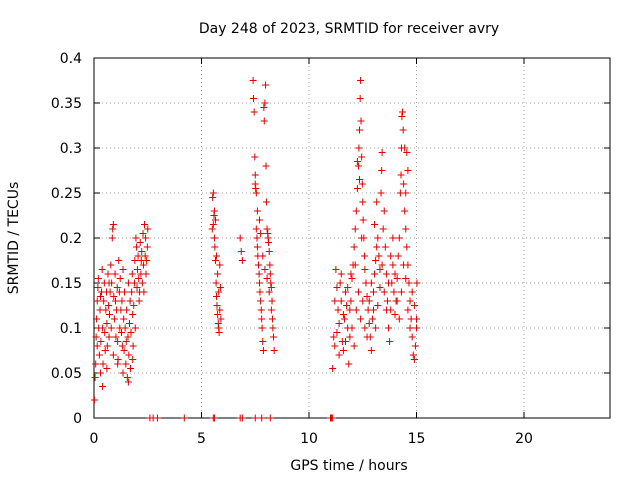  I want to click on x-tick-label: 0, so click(94, 439).